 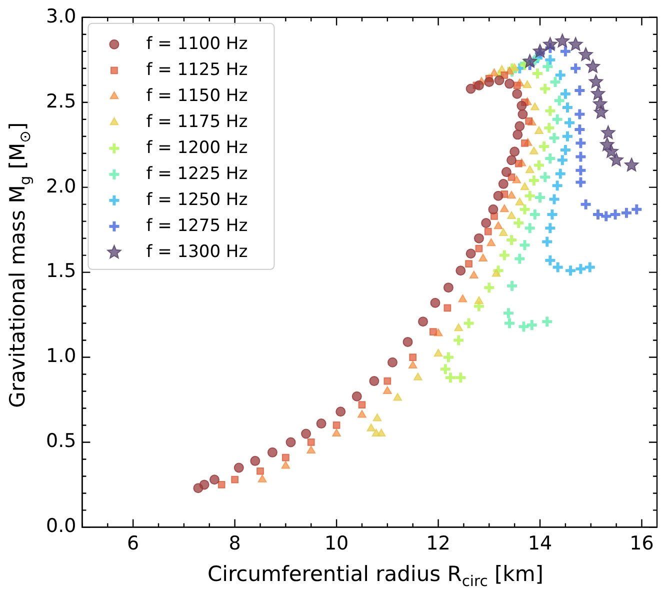 I want to click on y-tick-label: 2.0, so click(x=61, y=186).